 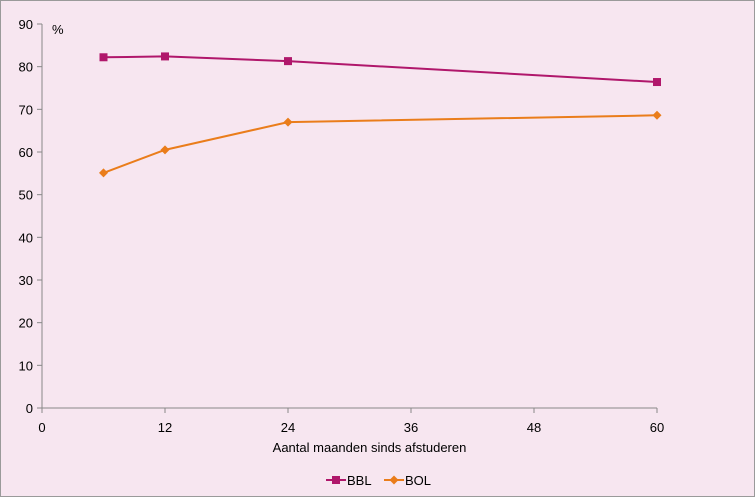 What do you see at coordinates (534, 427) in the screenshot?
I see `x-tick-label: 48` at bounding box center [534, 427].